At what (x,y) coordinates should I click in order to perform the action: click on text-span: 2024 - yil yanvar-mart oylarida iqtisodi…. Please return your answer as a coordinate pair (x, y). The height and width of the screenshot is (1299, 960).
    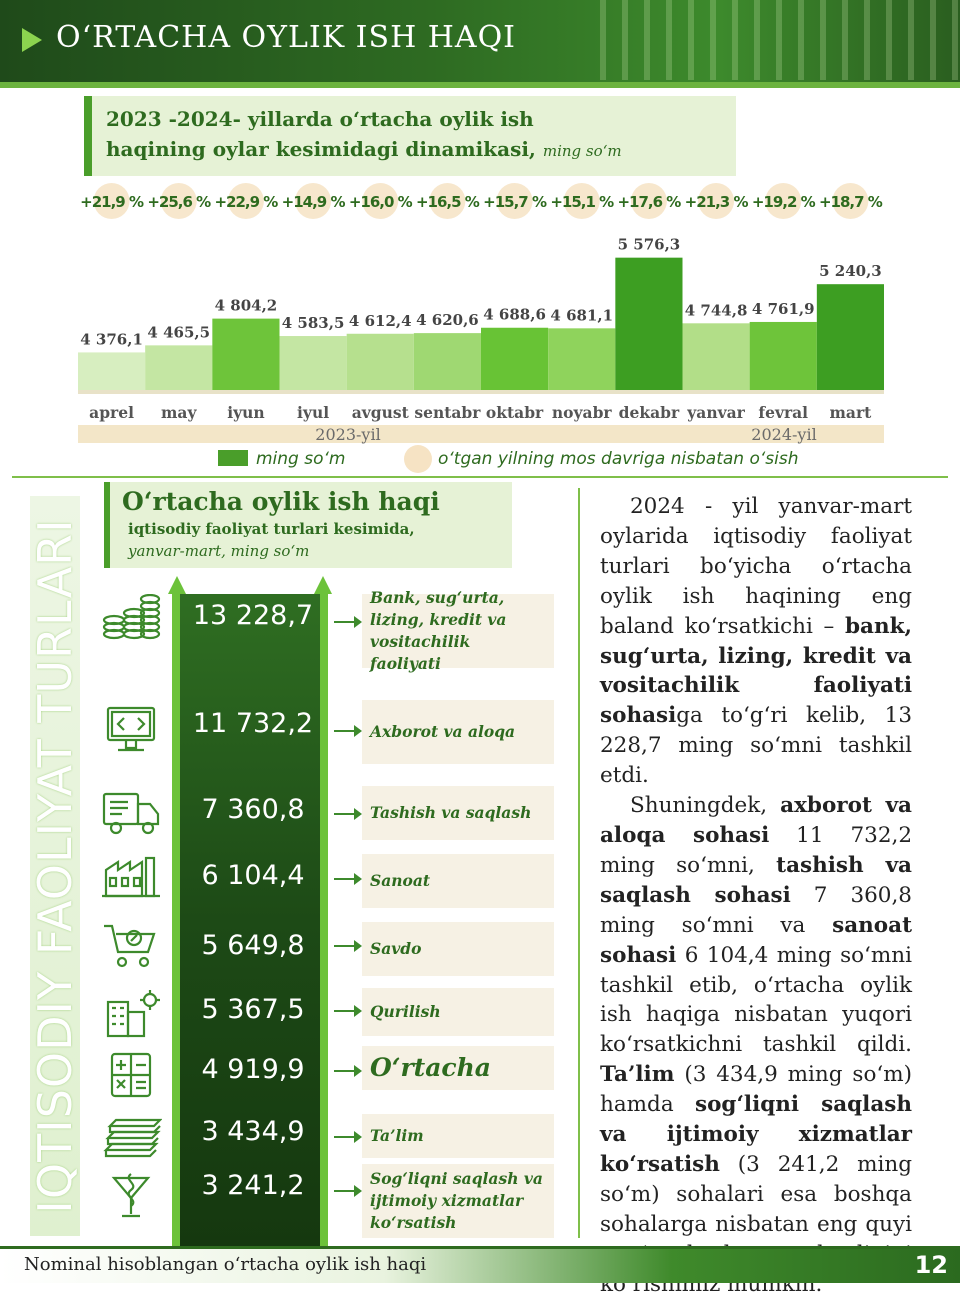
    Looking at the image, I should click on (756, 566).